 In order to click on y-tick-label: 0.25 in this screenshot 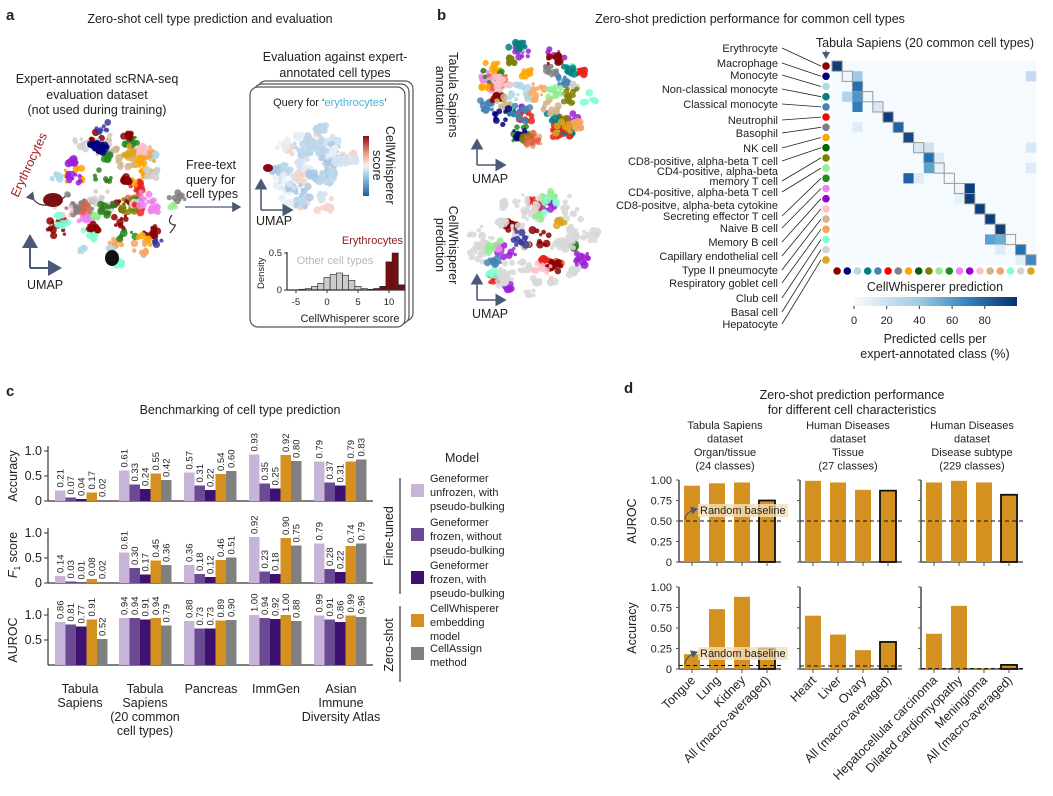, I will do `click(661, 650)`.